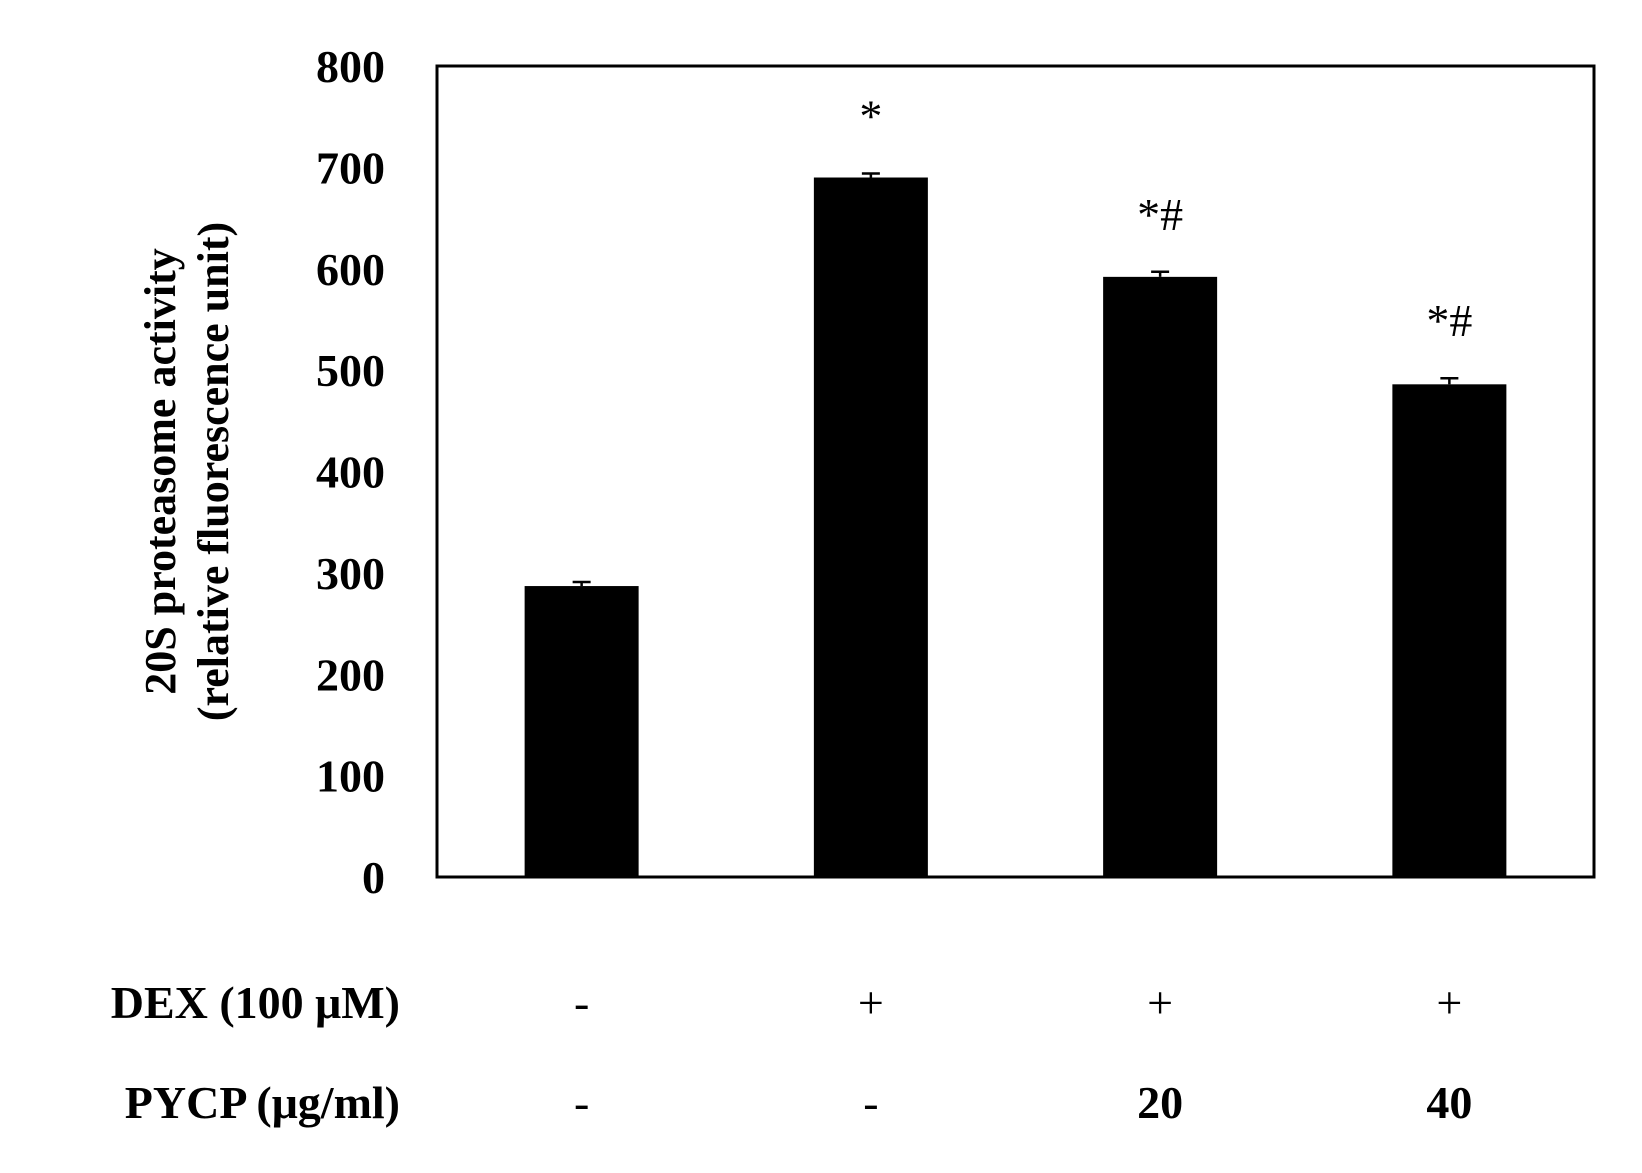  I want to click on treatment-rows: DEX (100 μM) - + + + PYCP (μg/ml) - - 20 40, so click(792, 1052).